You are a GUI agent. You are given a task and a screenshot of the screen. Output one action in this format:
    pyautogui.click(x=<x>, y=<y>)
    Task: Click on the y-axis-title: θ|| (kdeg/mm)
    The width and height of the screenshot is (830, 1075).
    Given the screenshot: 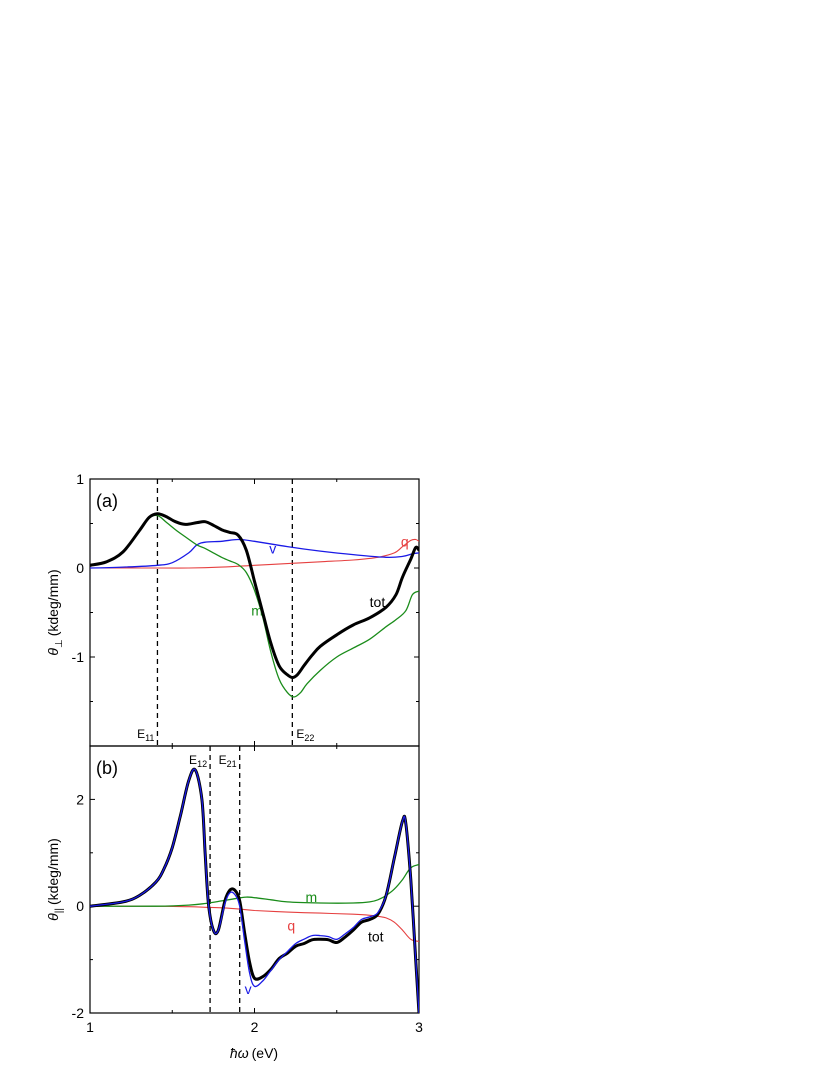 What is the action you would take?
    pyautogui.click(x=55, y=879)
    